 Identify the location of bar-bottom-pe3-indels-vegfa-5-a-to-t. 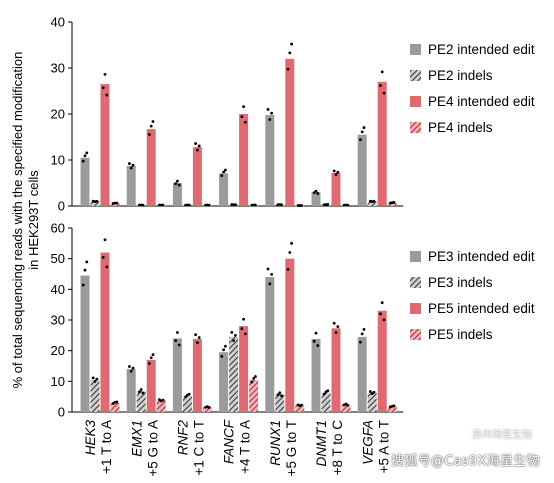
(372, 402).